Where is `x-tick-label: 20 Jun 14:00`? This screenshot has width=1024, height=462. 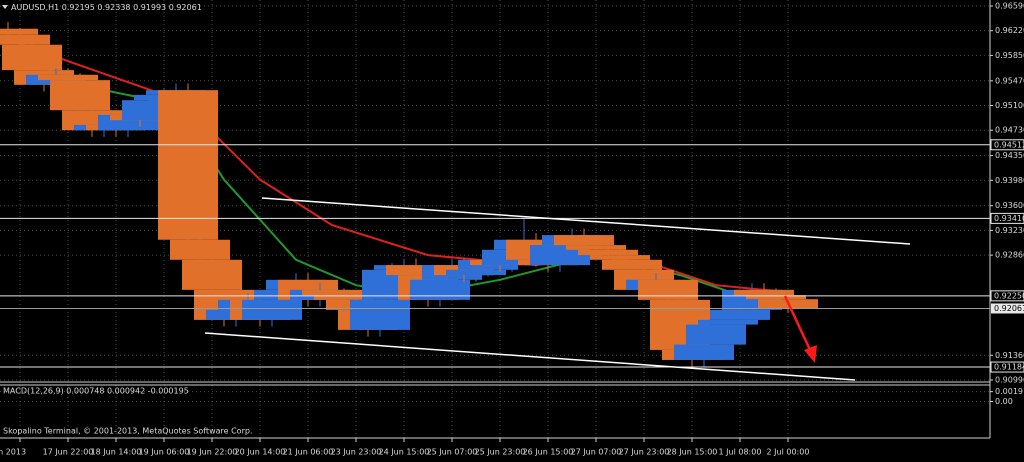 x-tick-label: 20 Jun 14:00 is located at coordinates (260, 452).